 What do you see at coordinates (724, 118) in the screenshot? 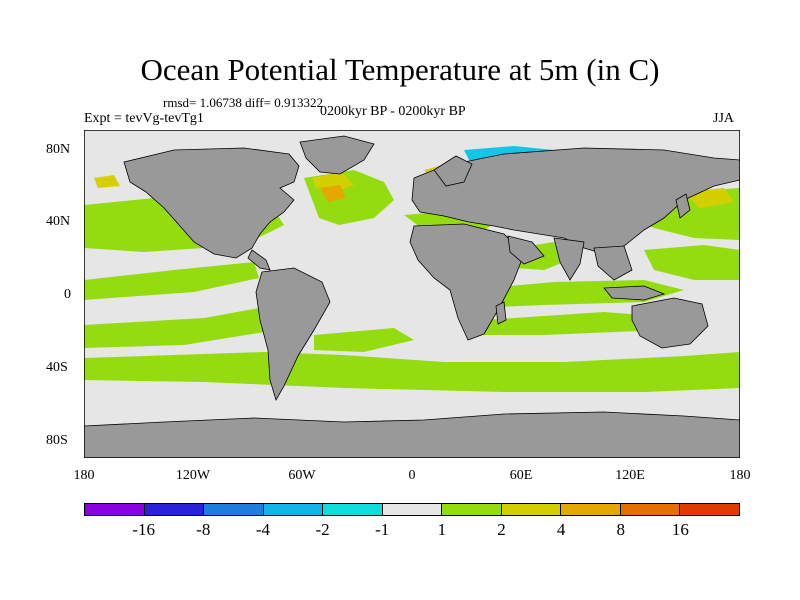
I see `season-label: JJA` at bounding box center [724, 118].